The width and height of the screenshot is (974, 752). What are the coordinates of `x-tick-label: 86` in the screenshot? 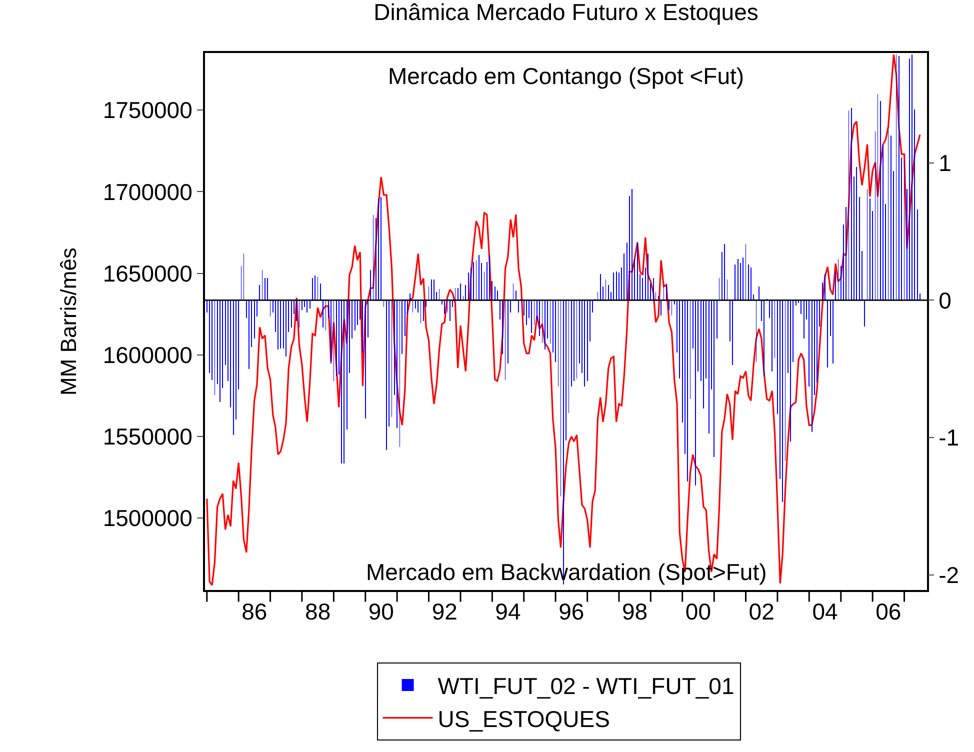 It's located at (255, 611).